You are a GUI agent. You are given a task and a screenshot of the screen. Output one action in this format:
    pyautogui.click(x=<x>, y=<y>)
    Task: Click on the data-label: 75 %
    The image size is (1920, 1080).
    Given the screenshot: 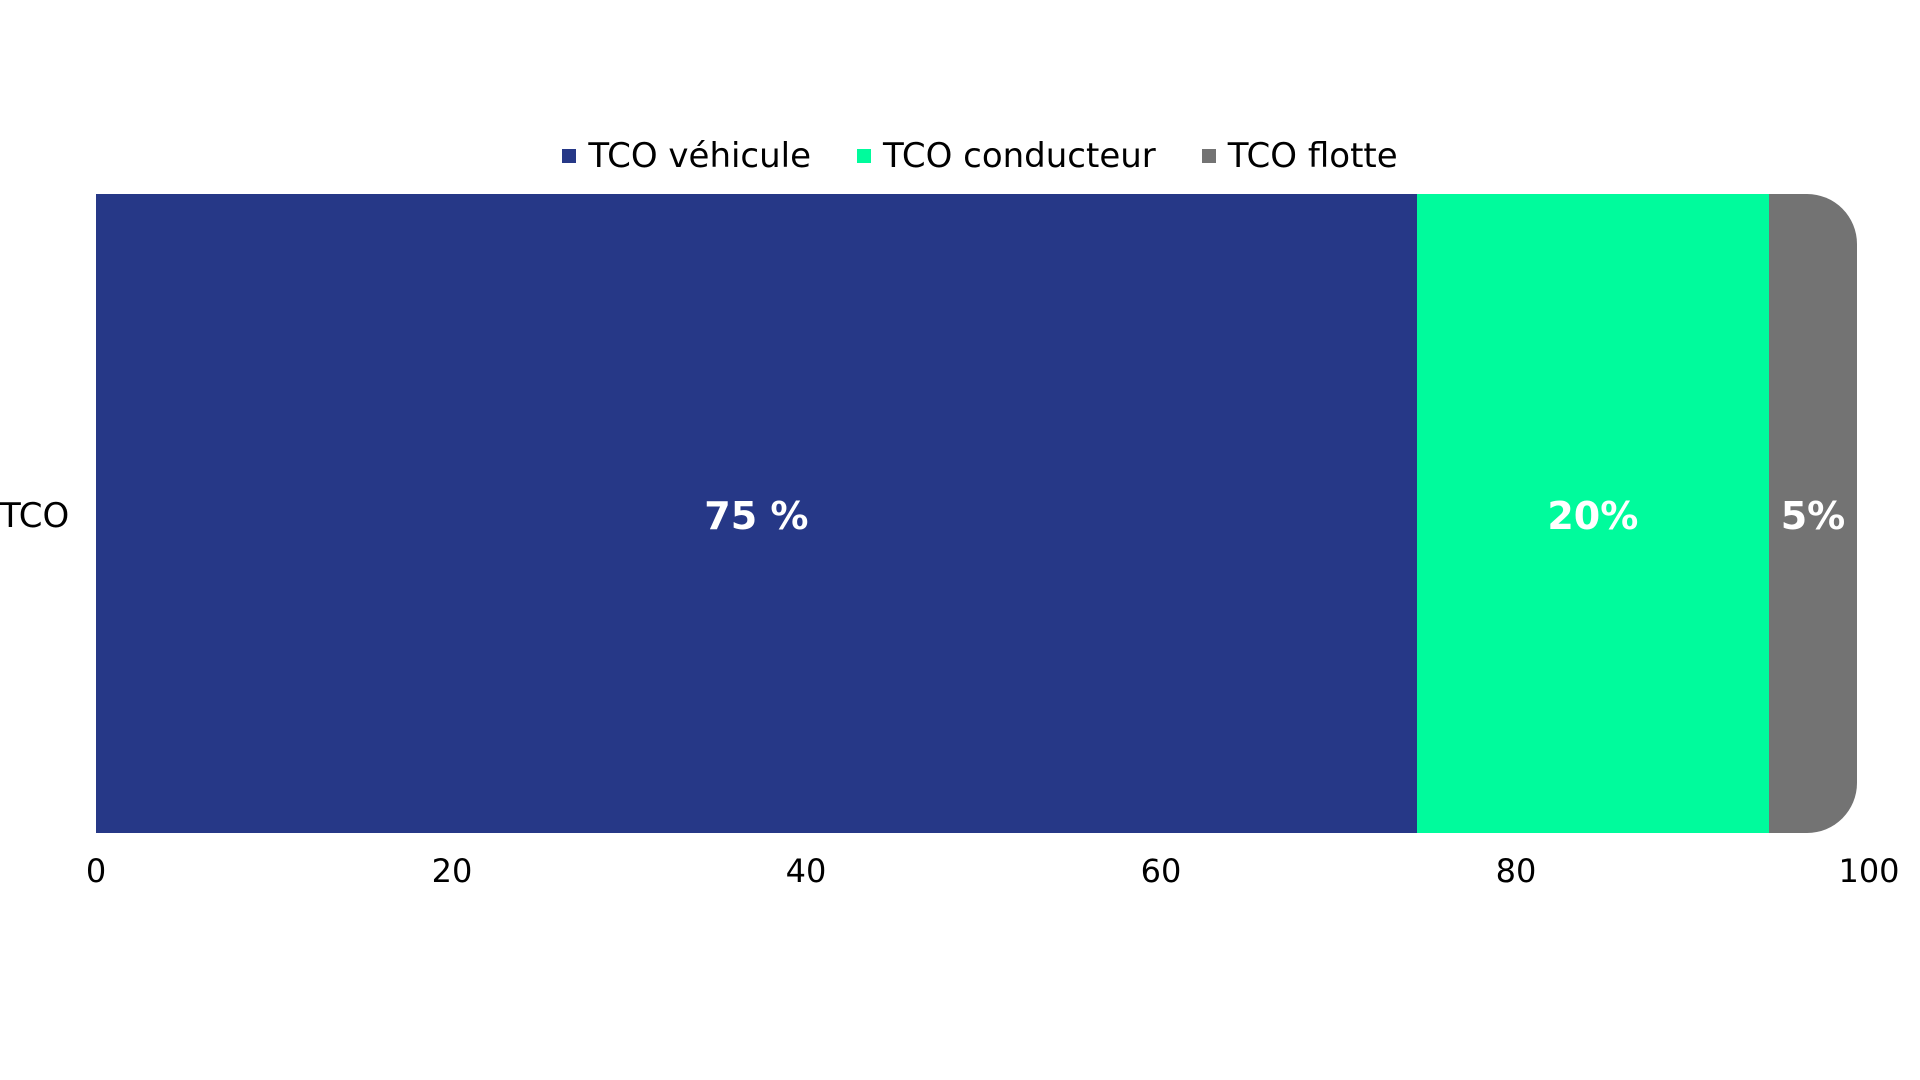 What is the action you would take?
    pyautogui.click(x=756, y=515)
    